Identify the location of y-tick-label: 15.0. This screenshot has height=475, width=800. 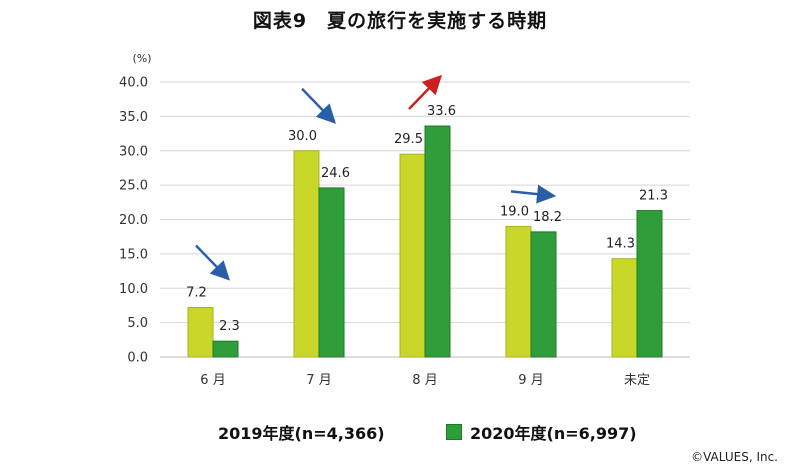
(133, 254).